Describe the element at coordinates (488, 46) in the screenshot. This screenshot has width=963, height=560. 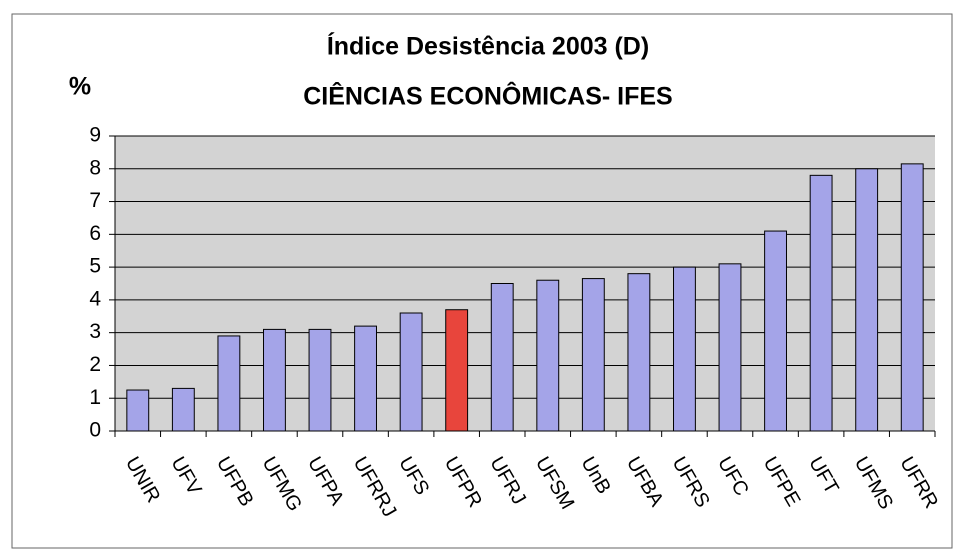
I see `chart-title: Índice Desistência 2003 (D)` at that location.